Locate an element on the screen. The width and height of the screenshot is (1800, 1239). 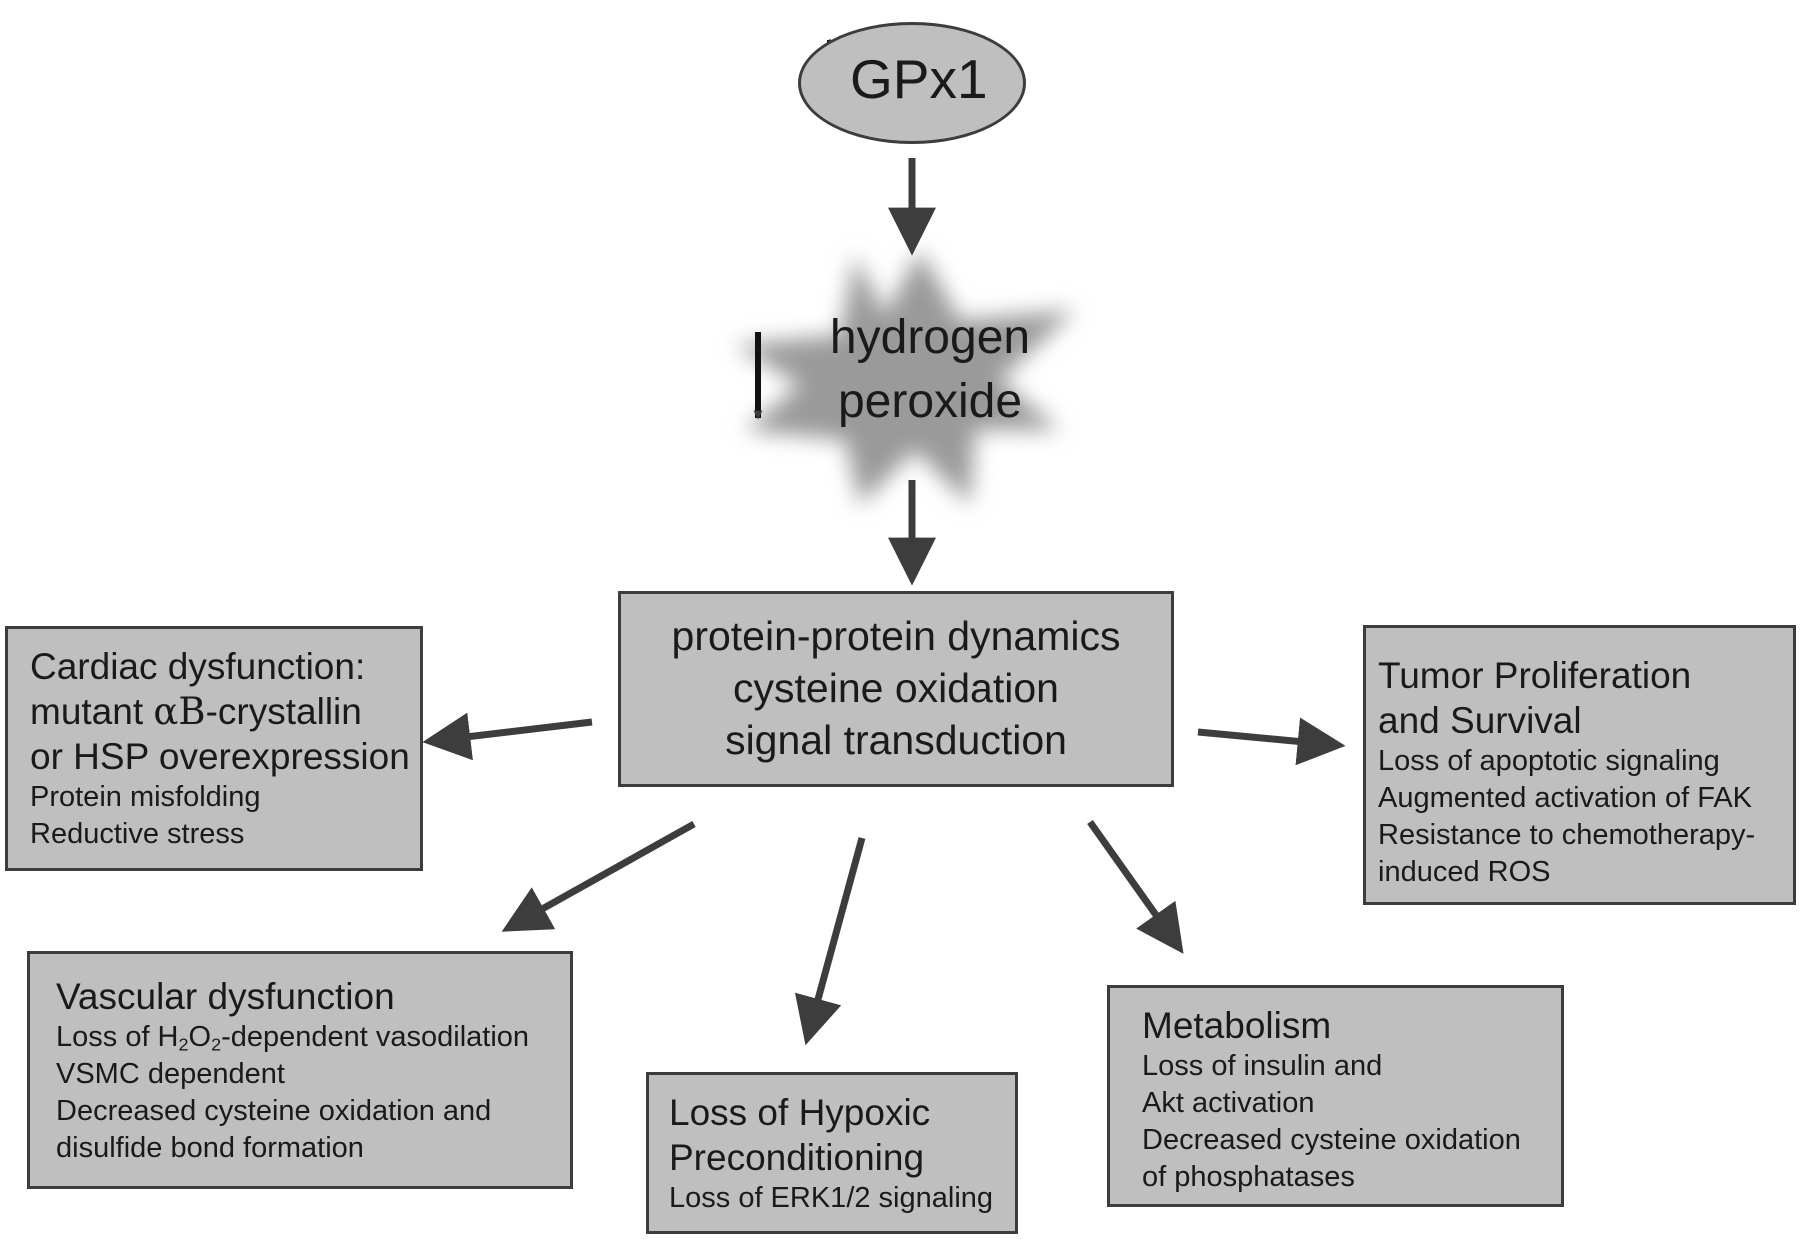
metabolism-item-3: Decreased cysteine oxidation is located at coordinates (1331, 1140).